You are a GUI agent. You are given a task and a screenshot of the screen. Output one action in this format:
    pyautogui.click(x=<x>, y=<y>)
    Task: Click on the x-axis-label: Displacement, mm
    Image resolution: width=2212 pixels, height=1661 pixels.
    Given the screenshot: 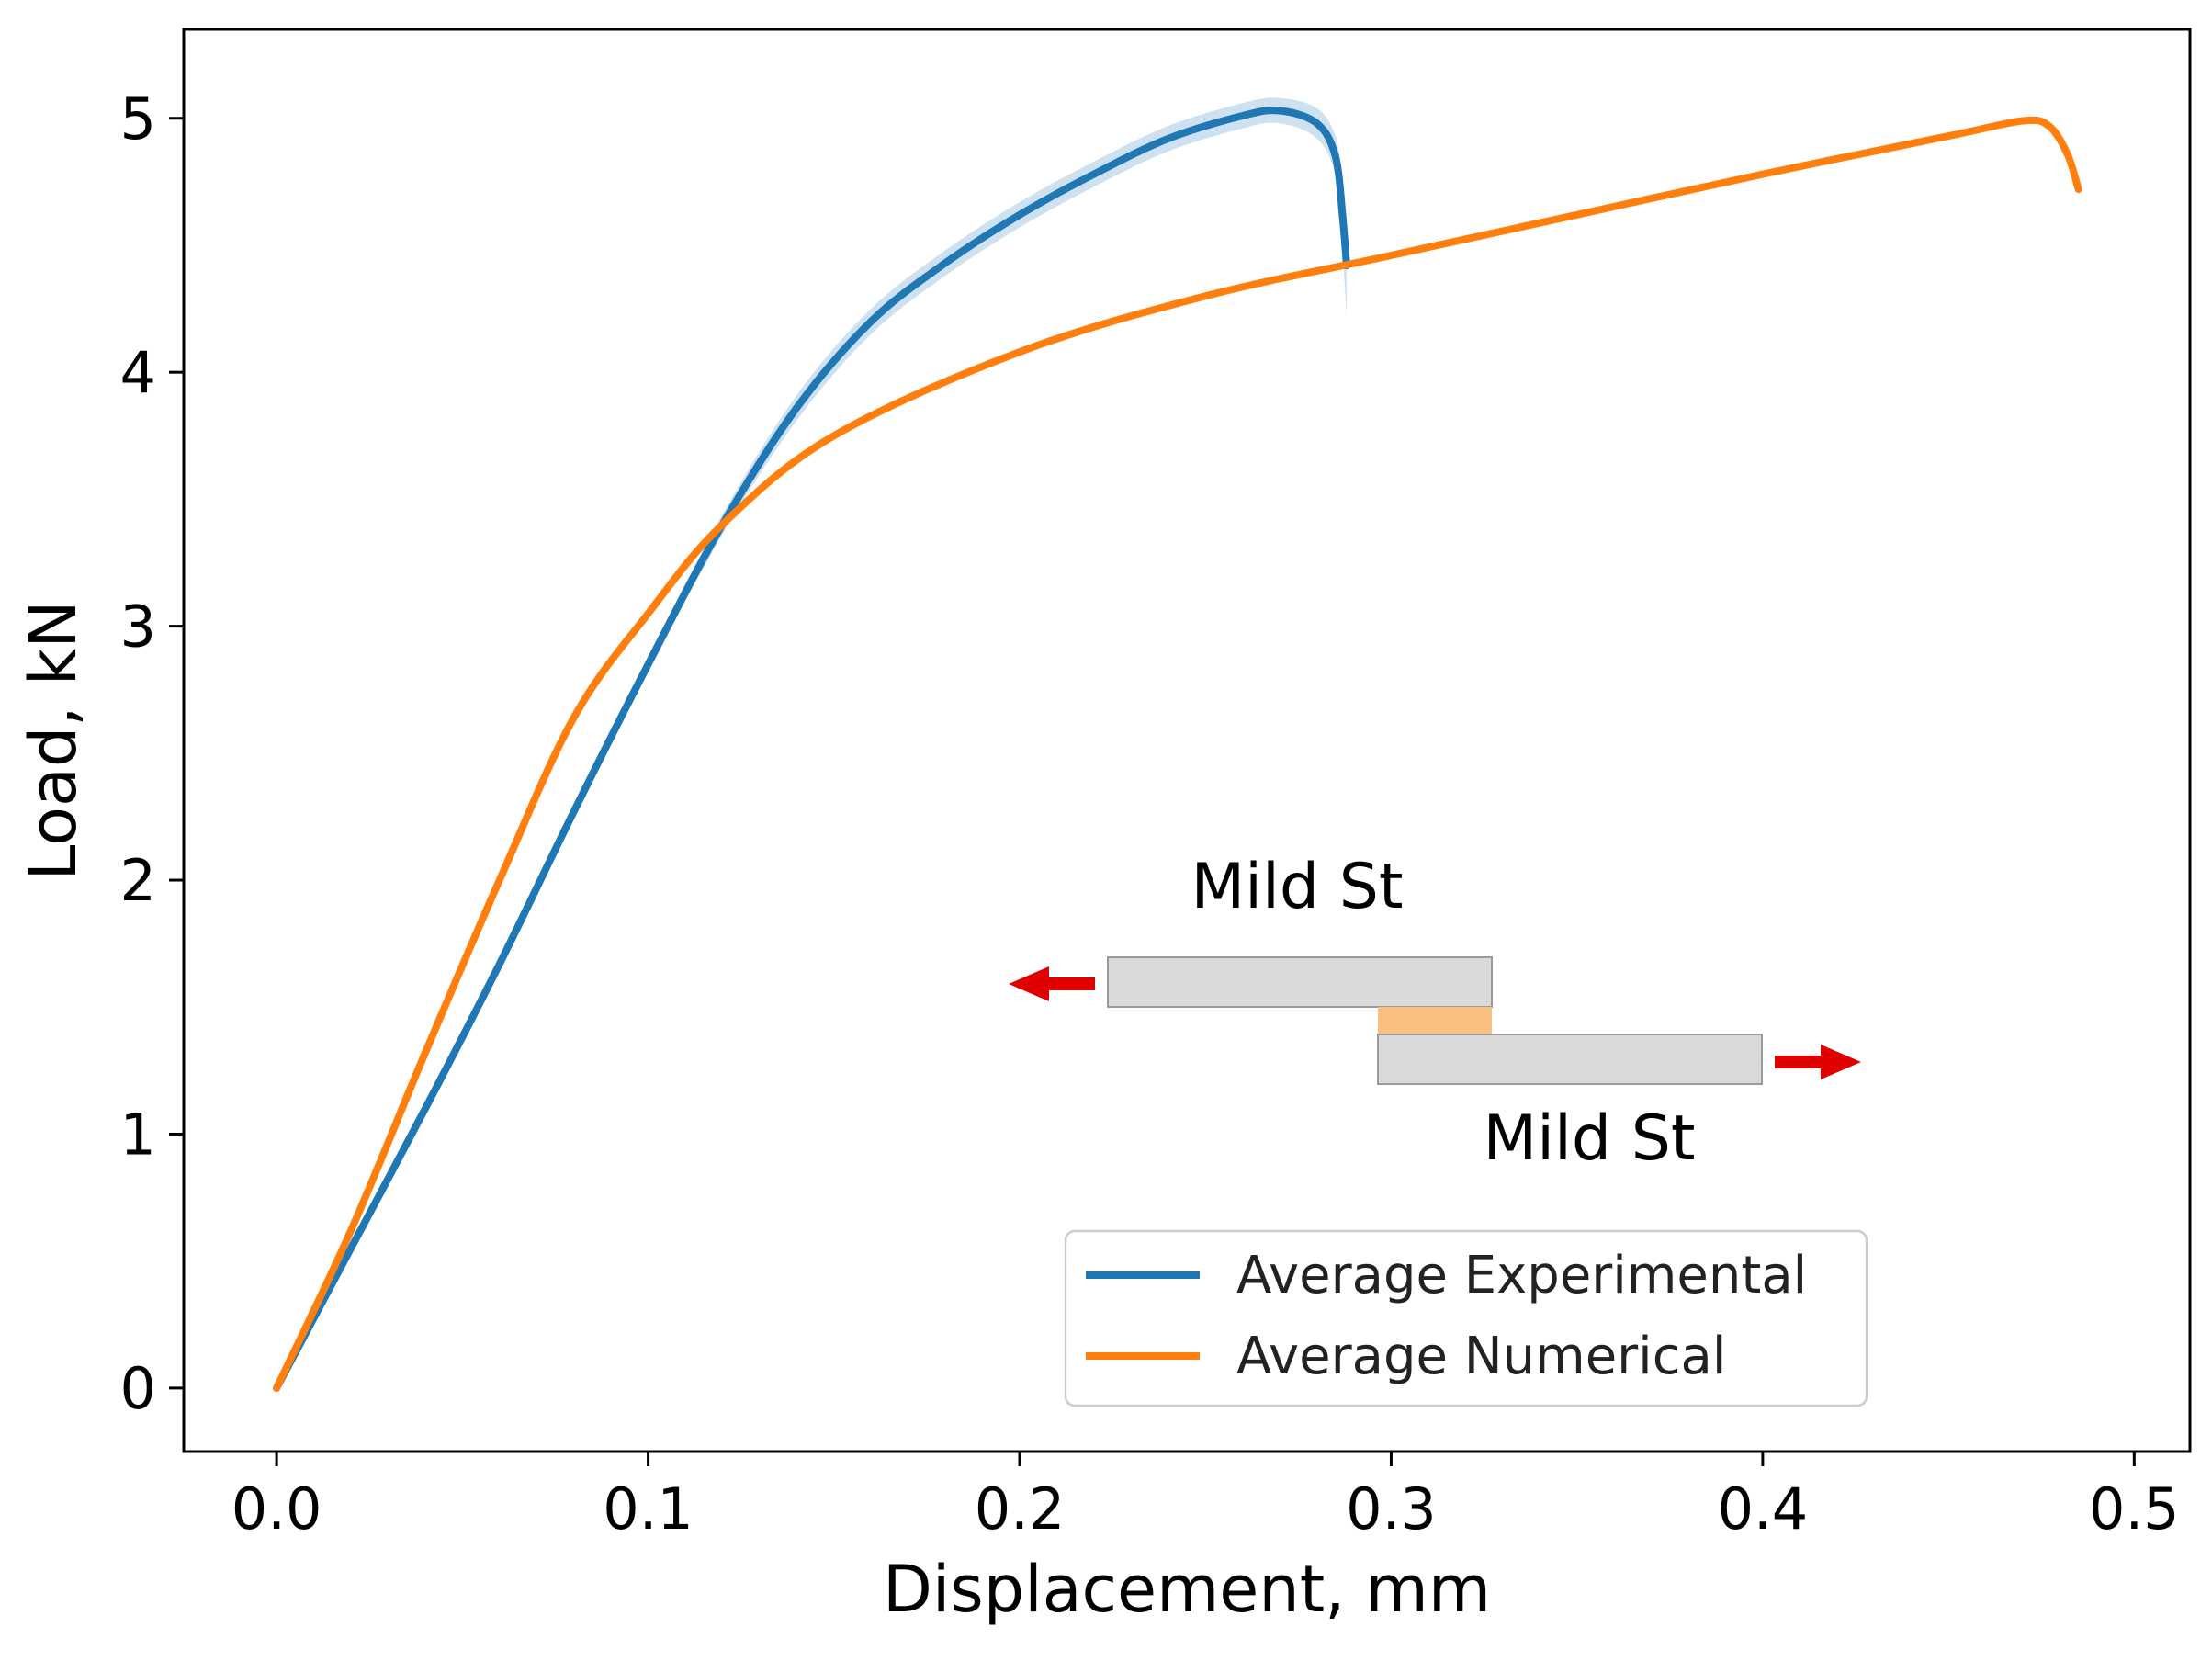 What is the action you would take?
    pyautogui.click(x=1187, y=1590)
    